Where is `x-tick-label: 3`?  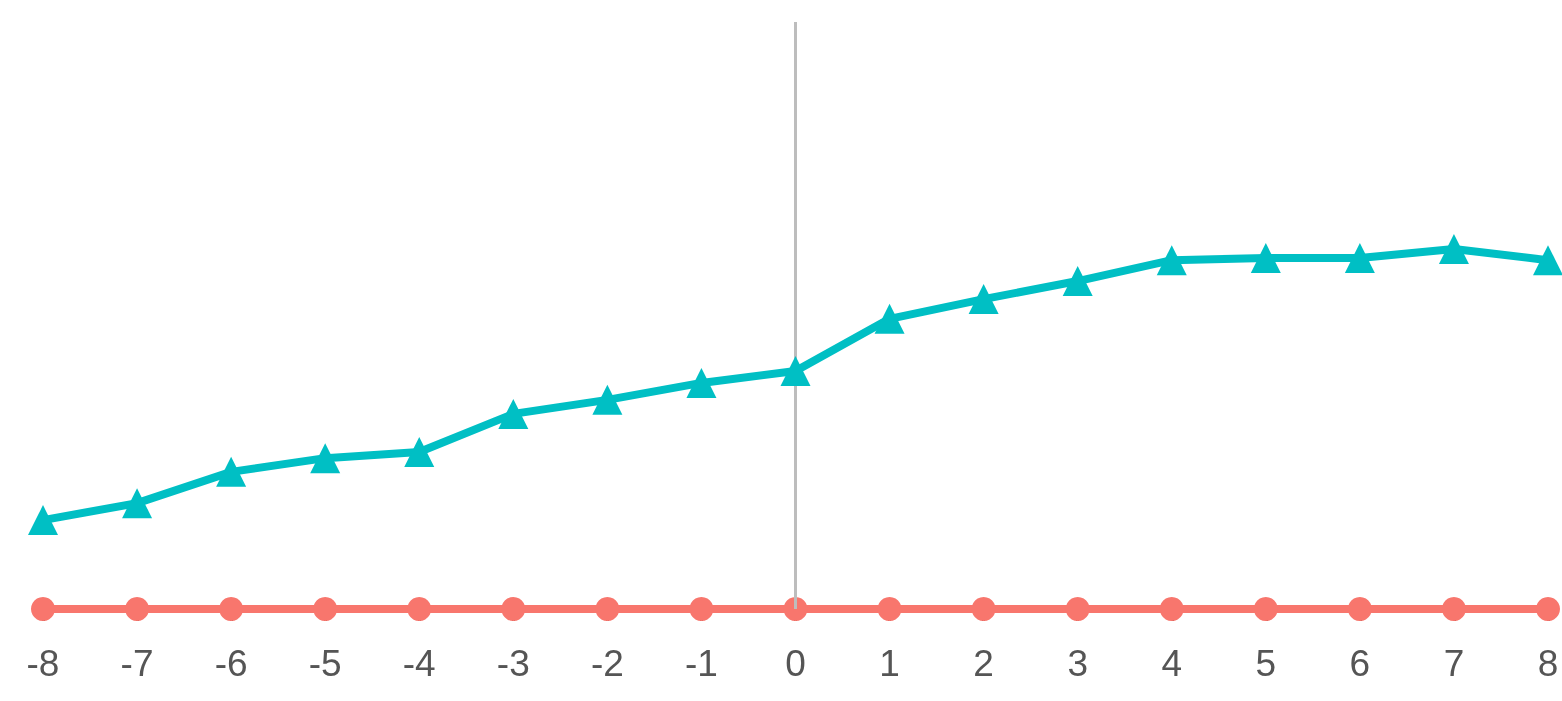 x-tick-label: 3 is located at coordinates (1077, 663).